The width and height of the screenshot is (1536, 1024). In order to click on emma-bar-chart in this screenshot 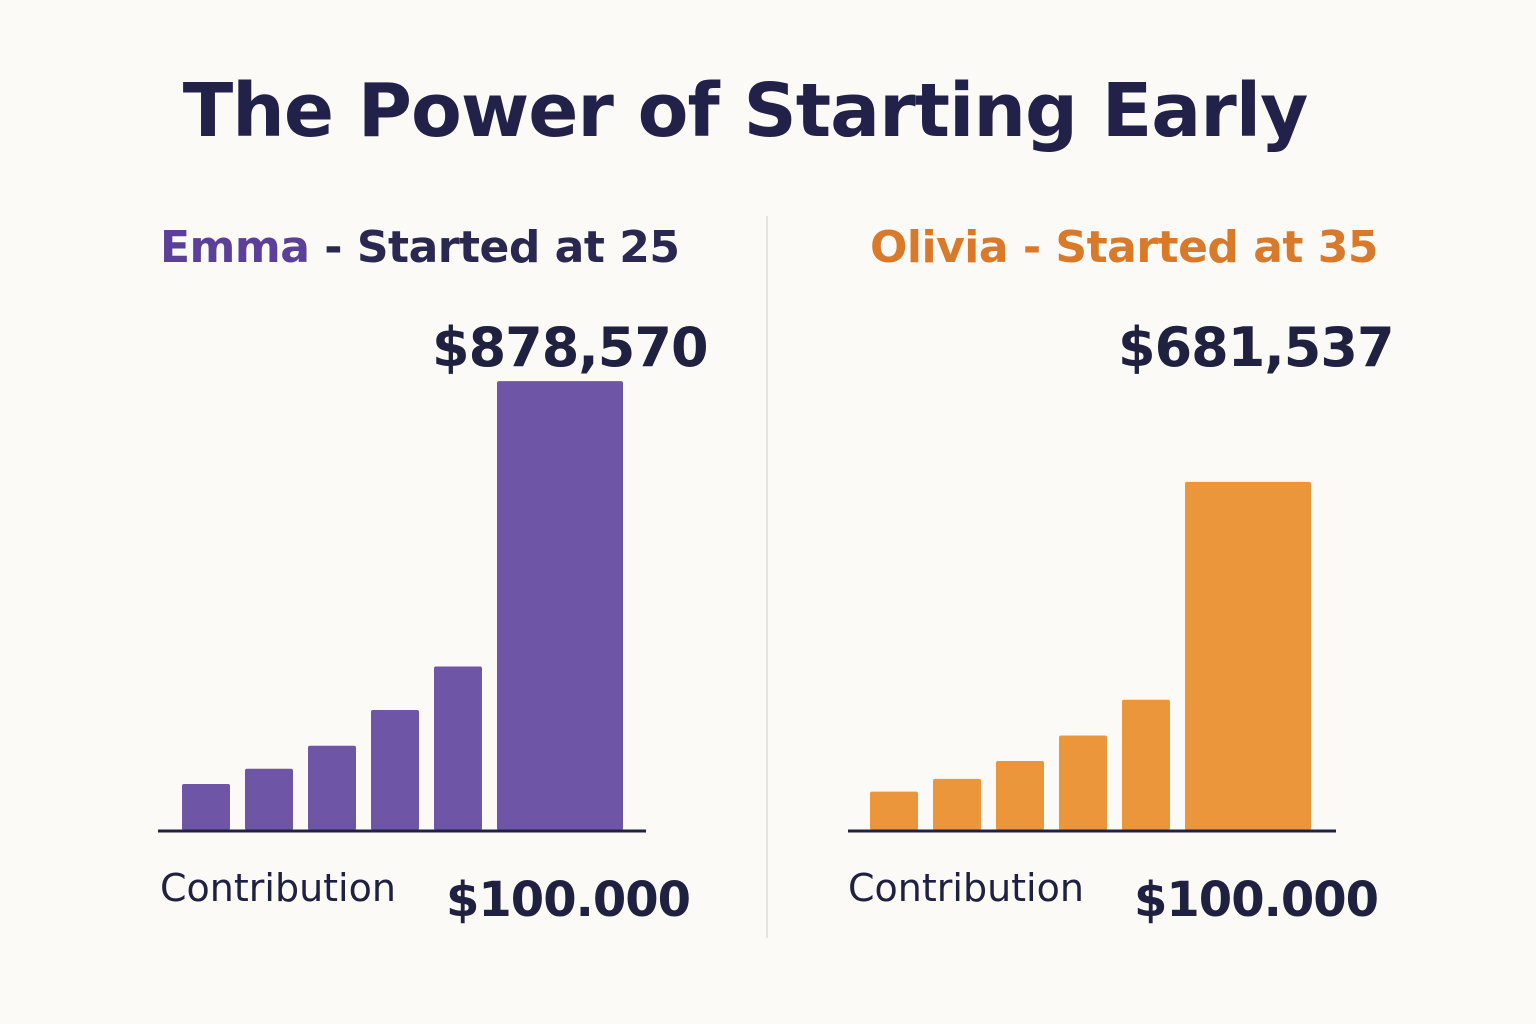, I will do `click(402, 607)`.